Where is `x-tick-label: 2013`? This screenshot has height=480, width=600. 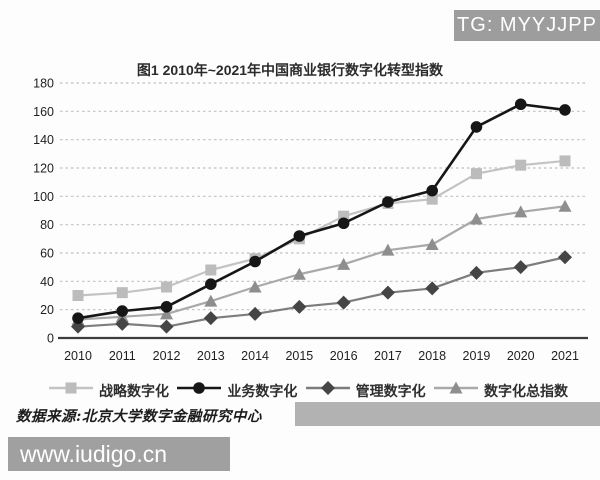 x-tick-label: 2013 is located at coordinates (211, 356).